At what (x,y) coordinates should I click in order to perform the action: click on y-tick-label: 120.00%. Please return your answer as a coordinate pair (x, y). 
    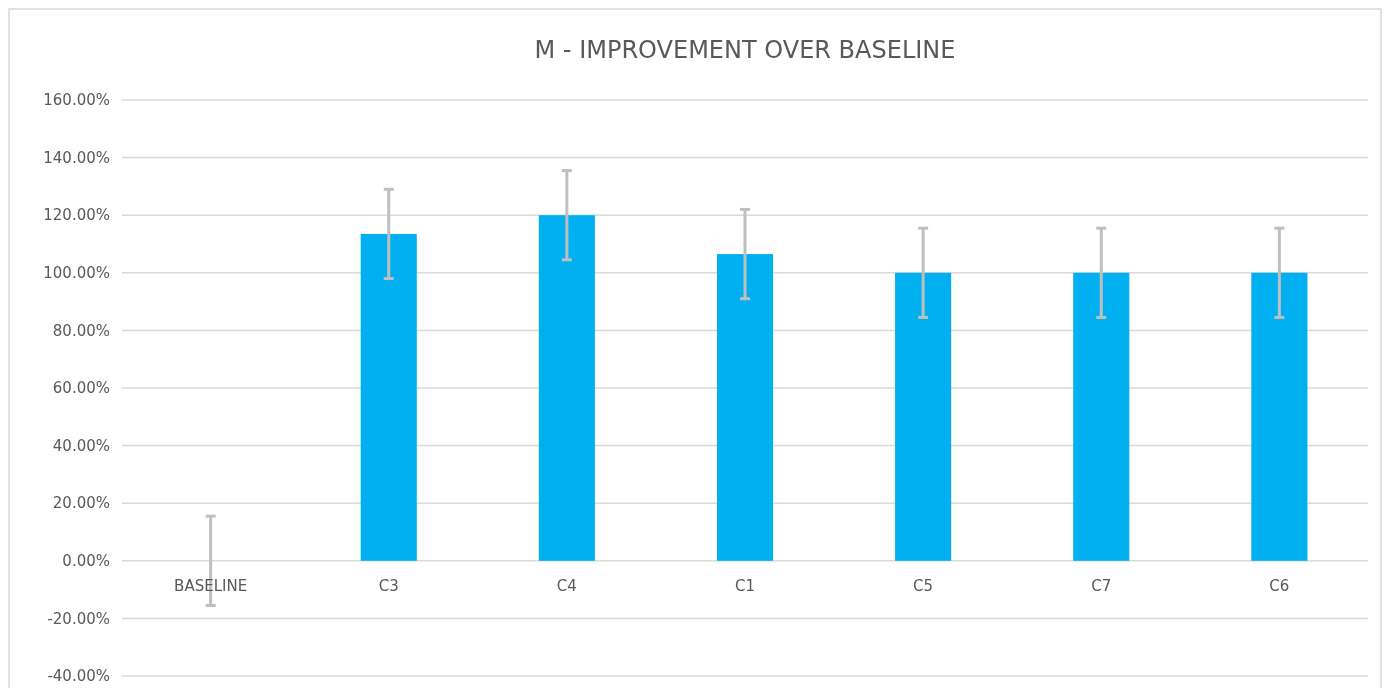
    Looking at the image, I should click on (76, 215).